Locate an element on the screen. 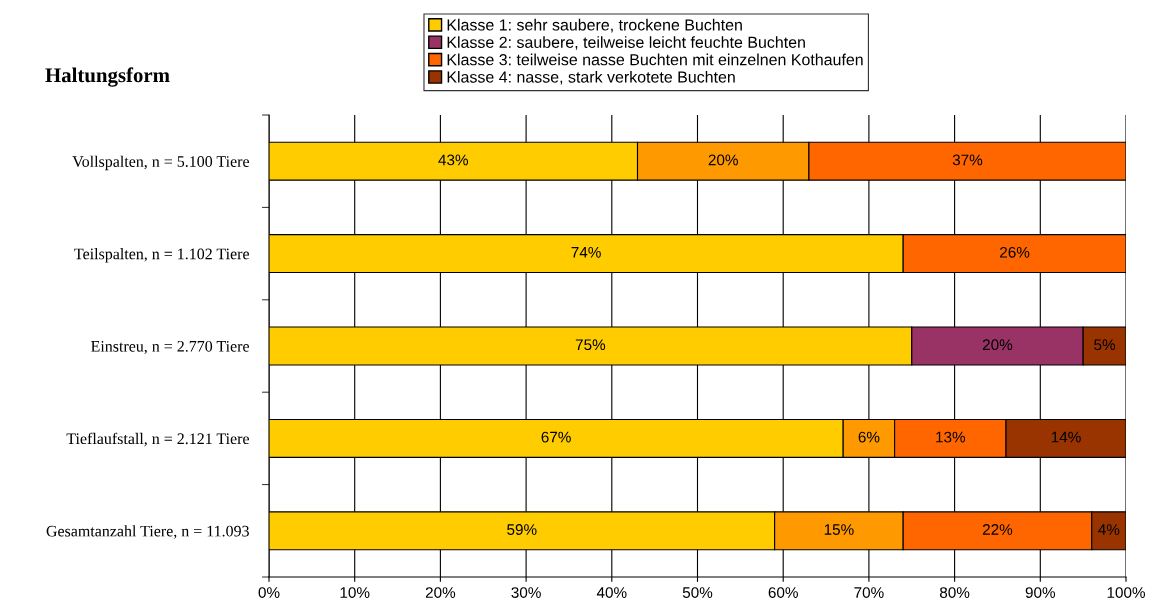 The height and width of the screenshot is (607, 1150). data-label: 5% is located at coordinates (1105, 345).